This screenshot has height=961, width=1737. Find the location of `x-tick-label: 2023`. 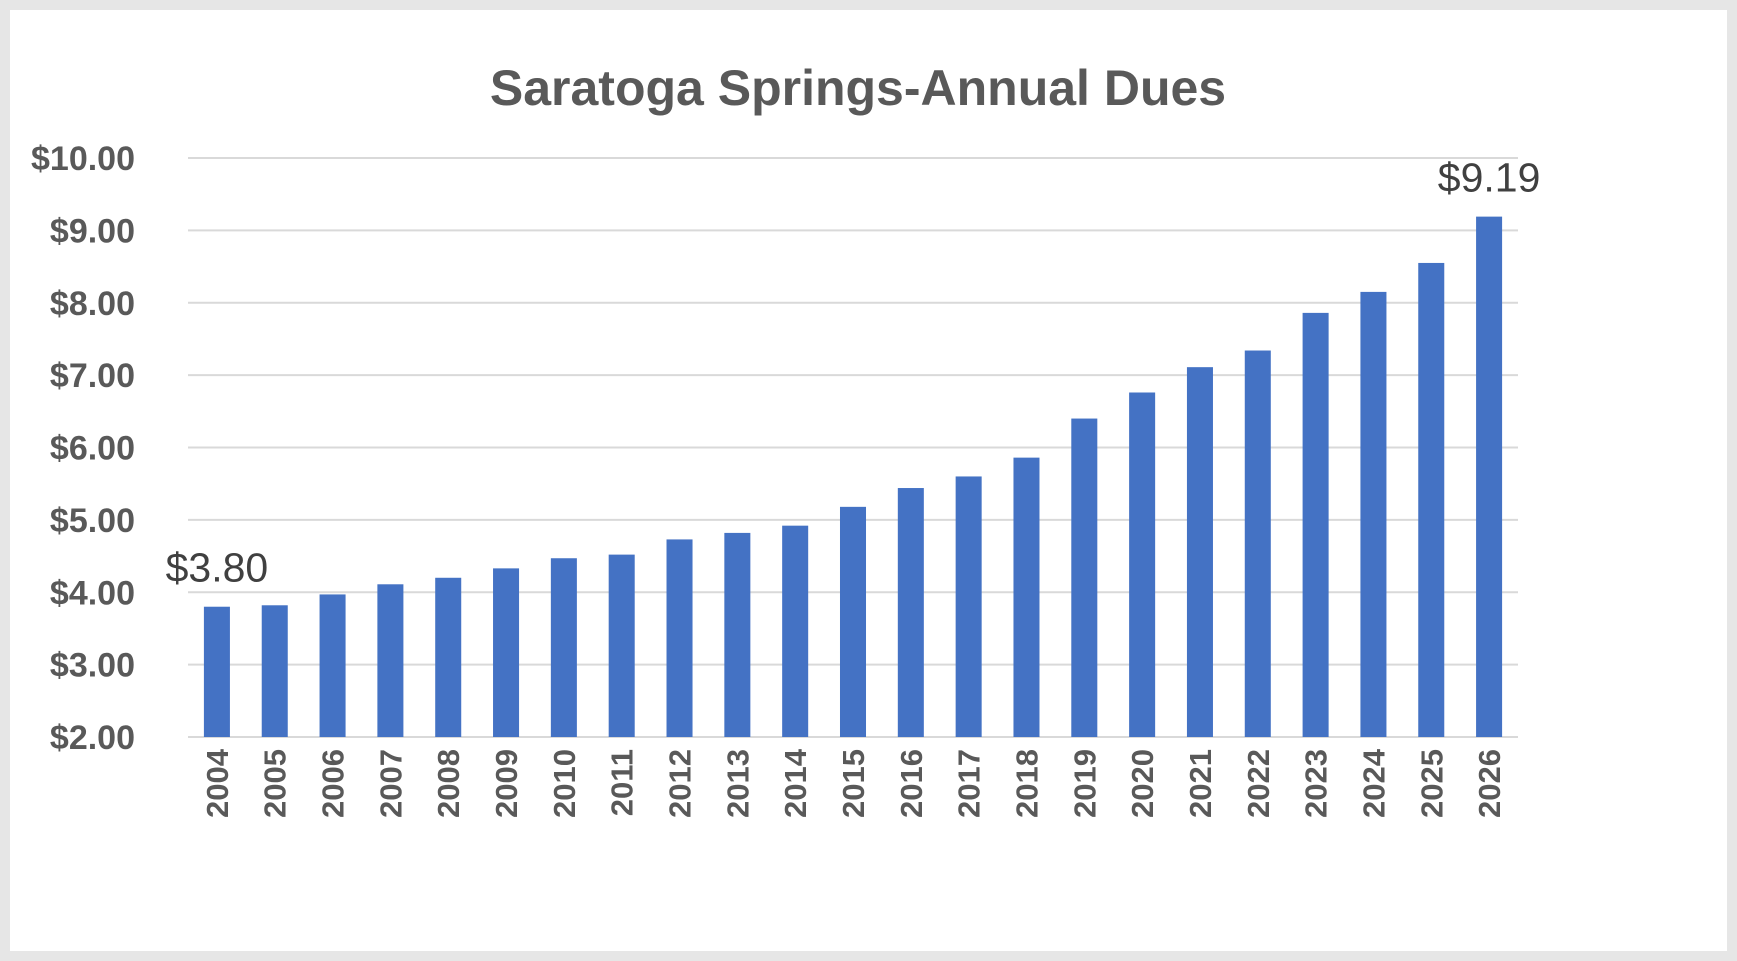

x-tick-label: 2023 is located at coordinates (1316, 783).